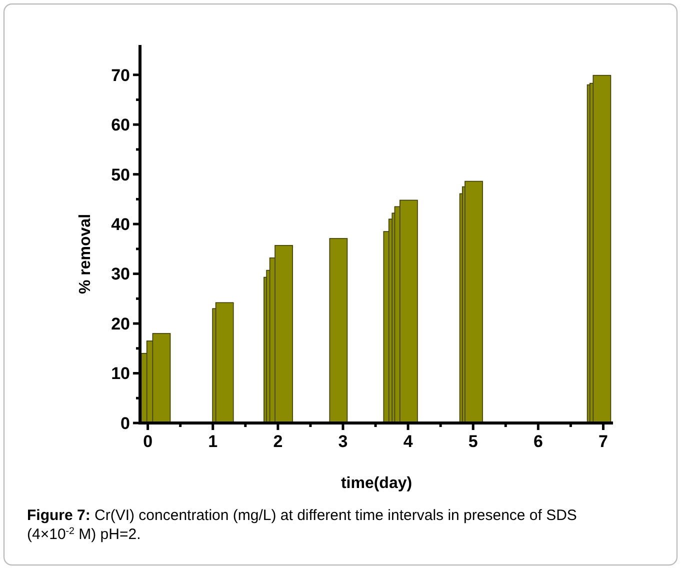 Image resolution: width=683 pixels, height=569 pixels. What do you see at coordinates (408, 441) in the screenshot?
I see `x-tick-label: 4` at bounding box center [408, 441].